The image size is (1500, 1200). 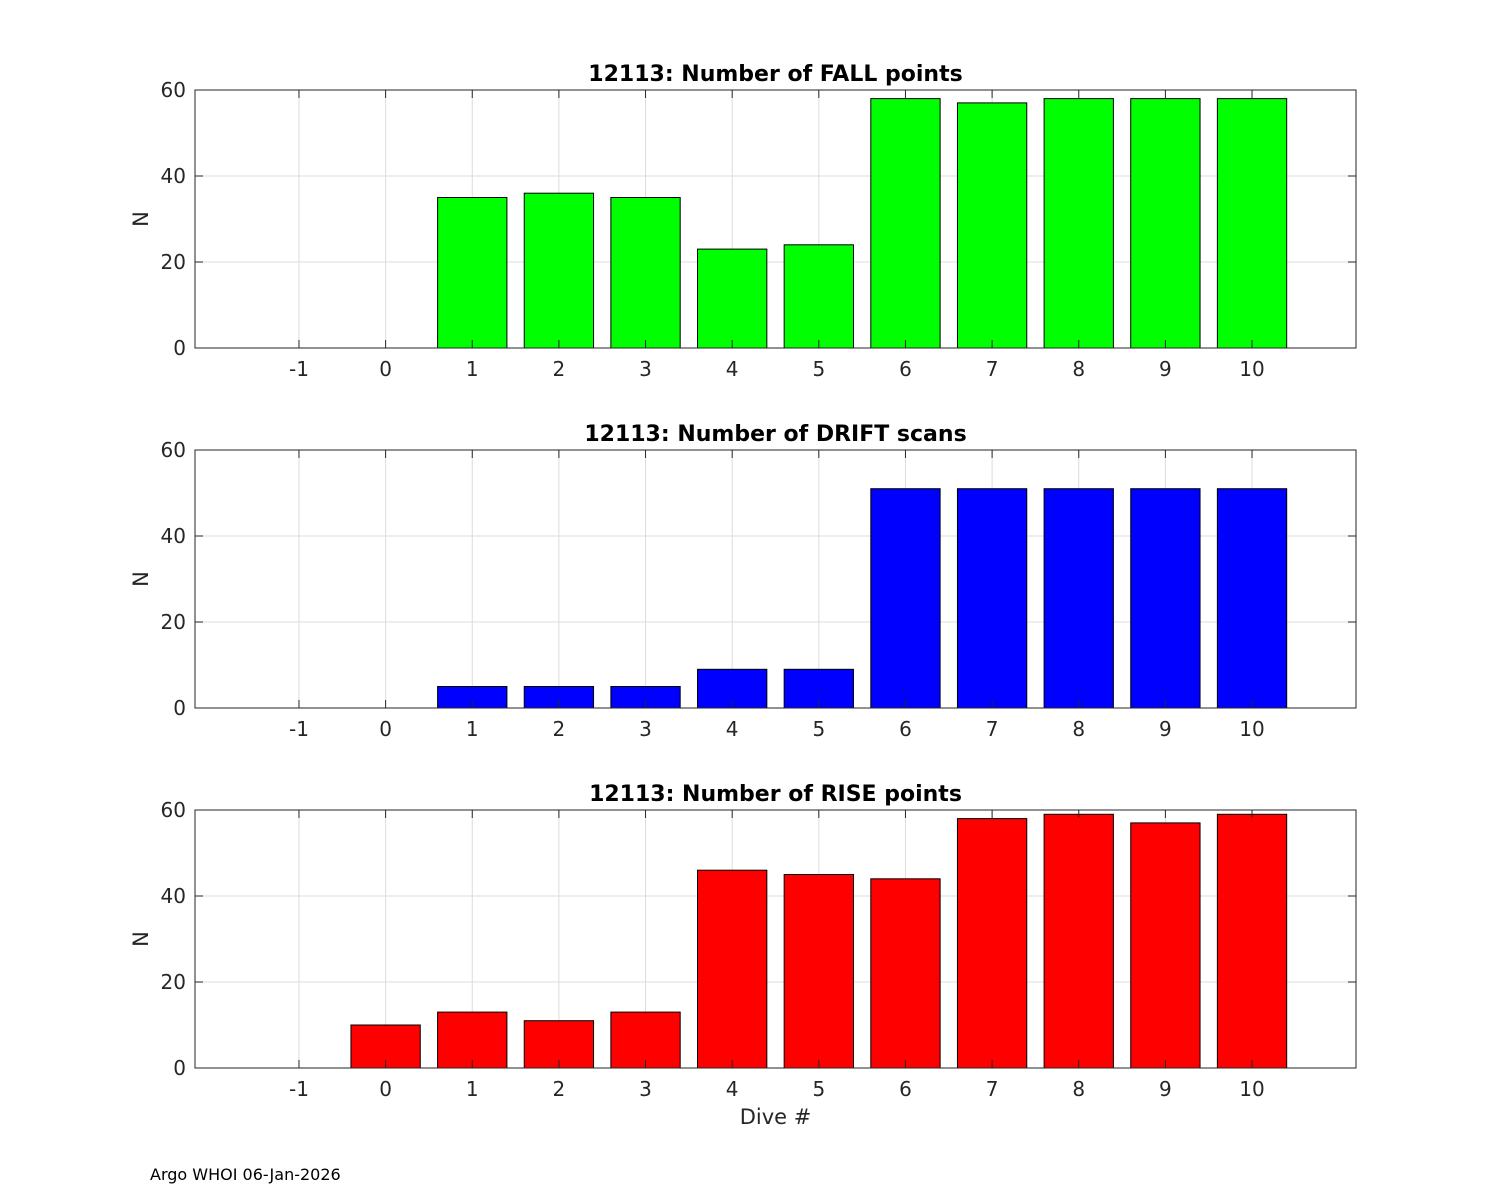 I want to click on x-axis-label: Dive #, so click(x=776, y=1117).